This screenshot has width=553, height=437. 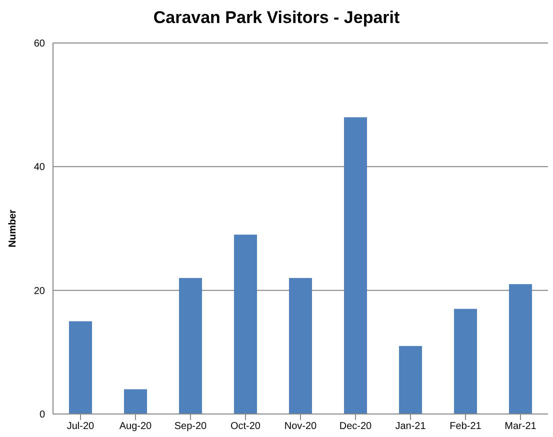 I want to click on y-tick-label: 0, so click(x=42, y=415).